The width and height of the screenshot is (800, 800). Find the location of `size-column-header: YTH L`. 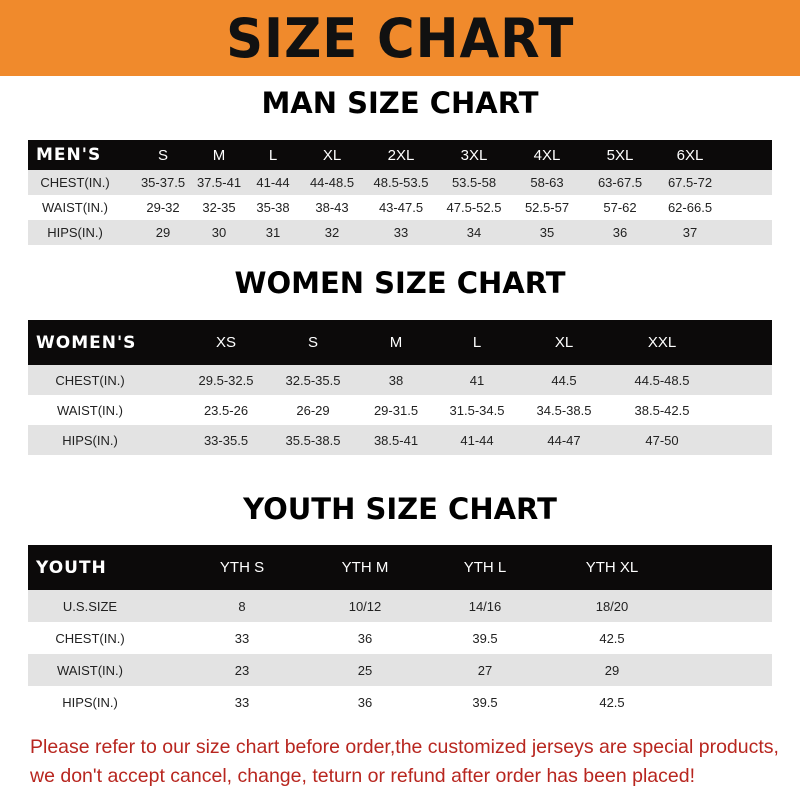

size-column-header: YTH L is located at coordinates (485, 567).